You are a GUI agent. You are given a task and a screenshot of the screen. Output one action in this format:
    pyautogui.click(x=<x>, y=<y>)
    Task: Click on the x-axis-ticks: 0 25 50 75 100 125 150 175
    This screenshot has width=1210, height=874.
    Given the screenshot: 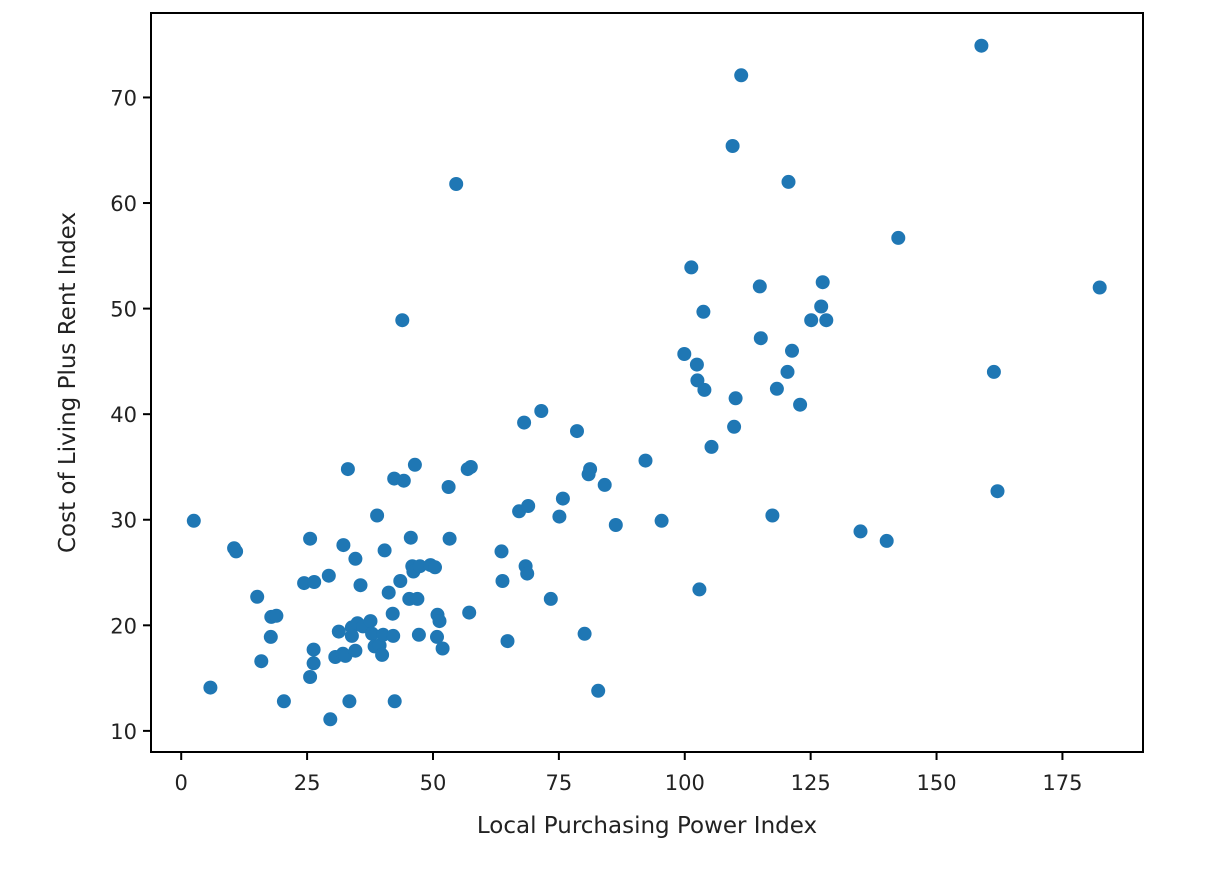 What is the action you would take?
    pyautogui.click(x=628, y=773)
    